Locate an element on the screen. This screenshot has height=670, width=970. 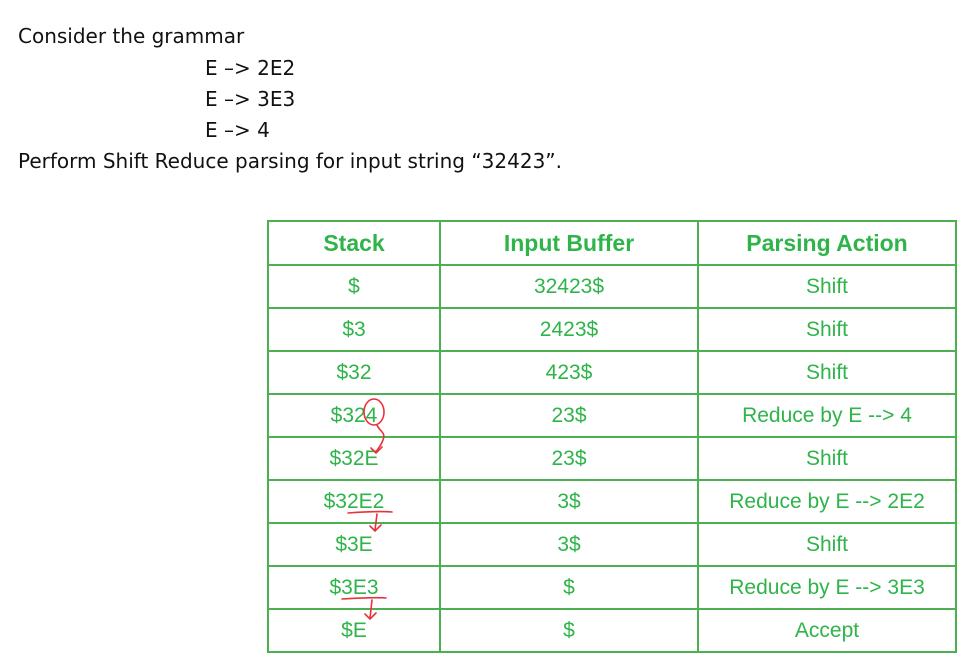
action-cell: Reduce by E --> 3E3 is located at coordinates (827, 587).